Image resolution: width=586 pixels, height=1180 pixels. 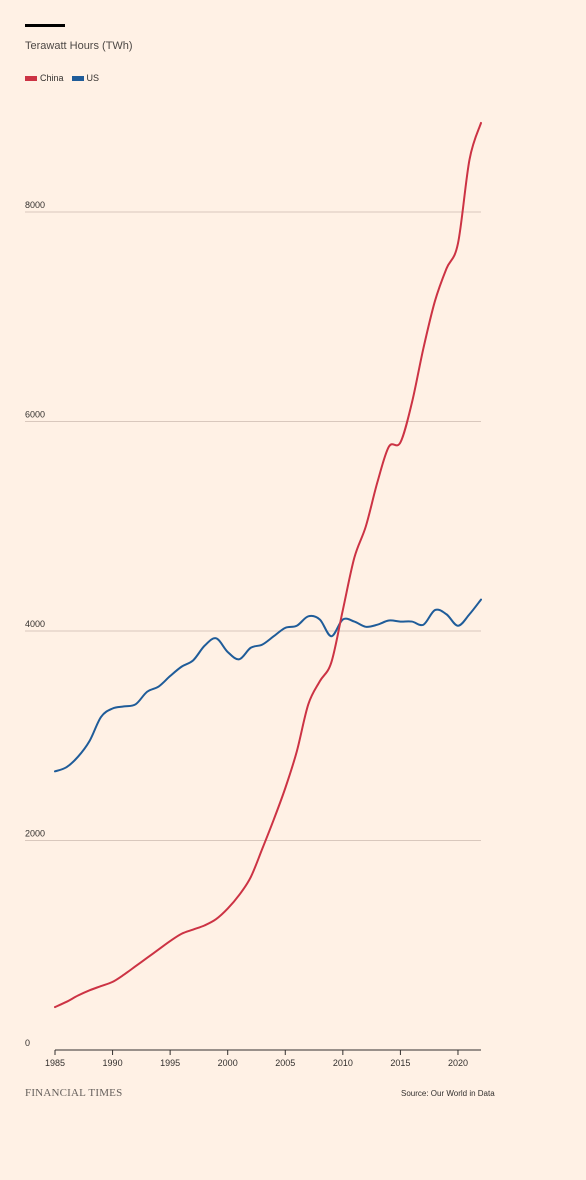 I want to click on legend-swatch-us, so click(x=77, y=78).